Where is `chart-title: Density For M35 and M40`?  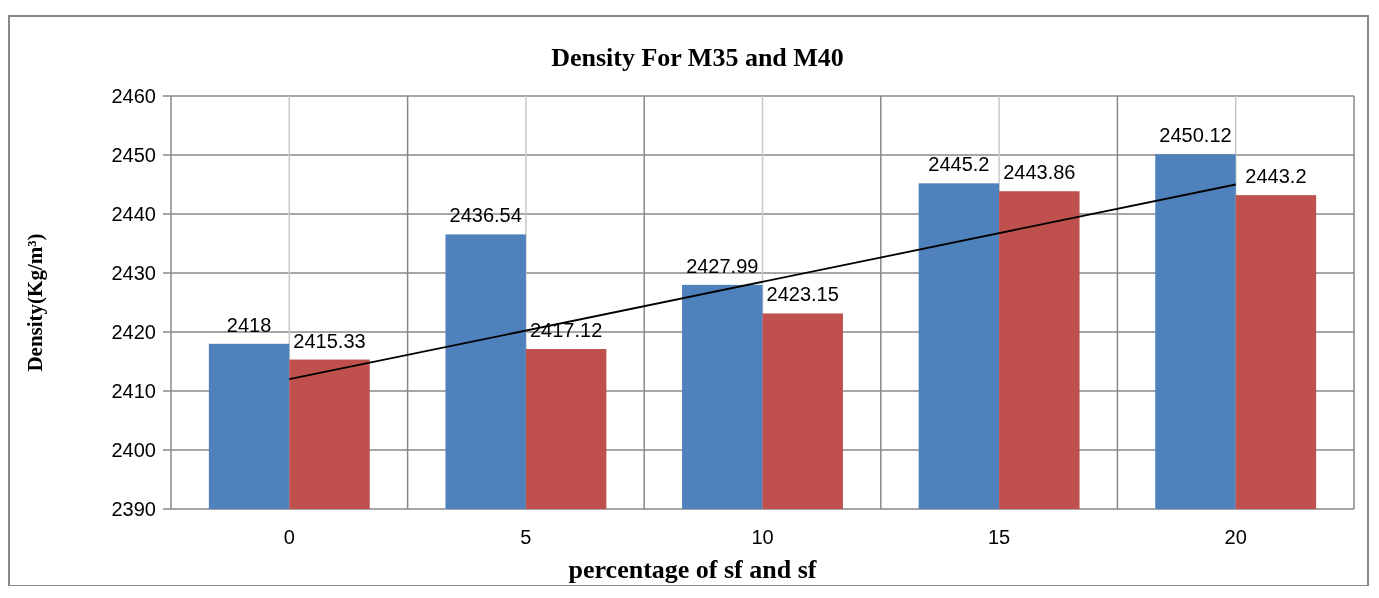 chart-title: Density For M35 and M40 is located at coordinates (697, 57).